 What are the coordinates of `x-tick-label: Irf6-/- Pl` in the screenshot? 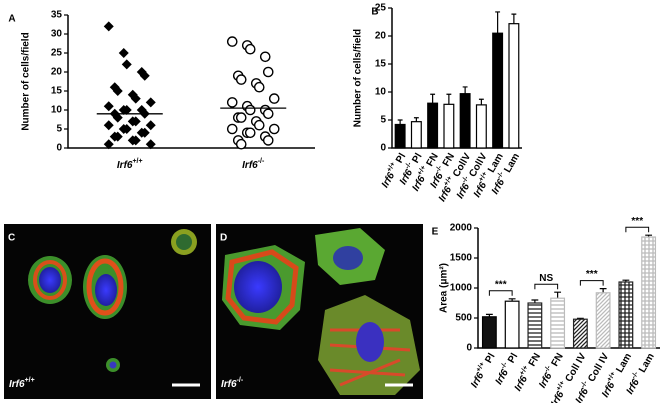 It's located at (410, 168).